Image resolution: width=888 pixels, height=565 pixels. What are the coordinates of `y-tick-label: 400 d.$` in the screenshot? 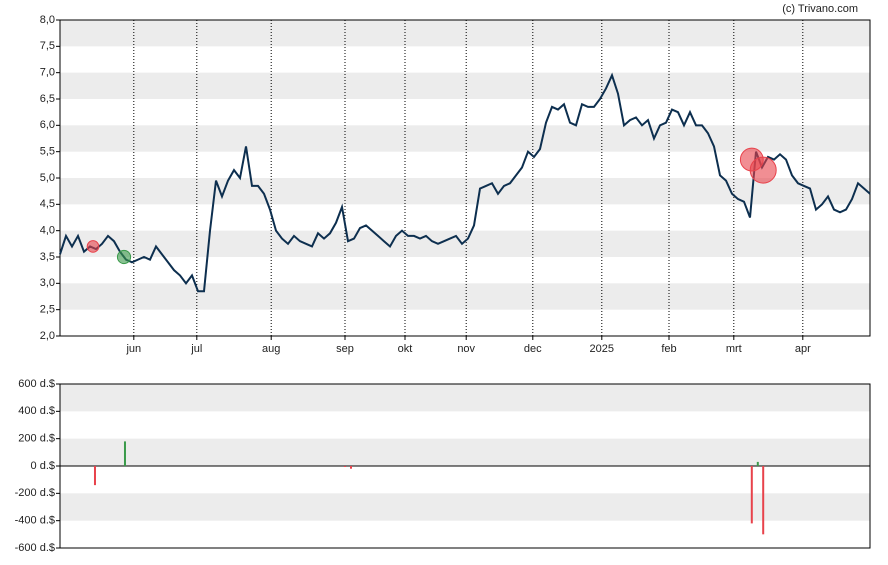 It's located at (36, 411).